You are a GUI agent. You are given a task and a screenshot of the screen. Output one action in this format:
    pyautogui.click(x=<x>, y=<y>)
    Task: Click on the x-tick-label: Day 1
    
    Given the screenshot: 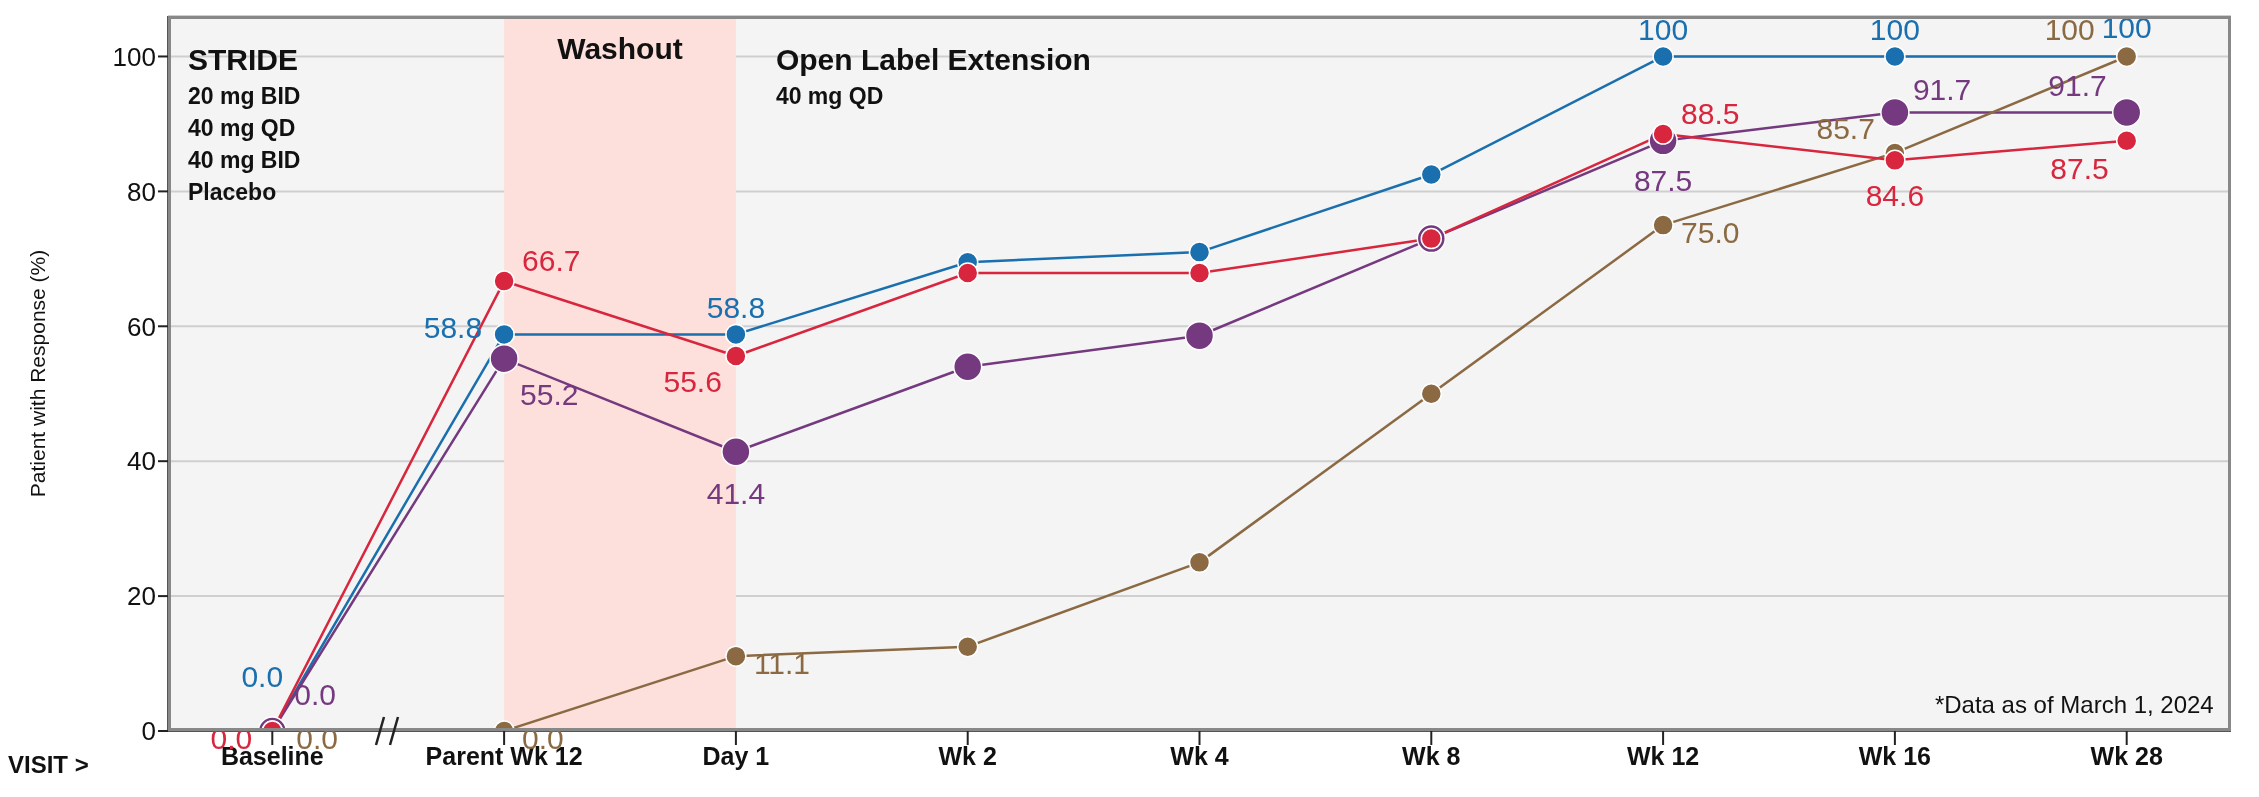 What is the action you would take?
    pyautogui.click(x=736, y=755)
    